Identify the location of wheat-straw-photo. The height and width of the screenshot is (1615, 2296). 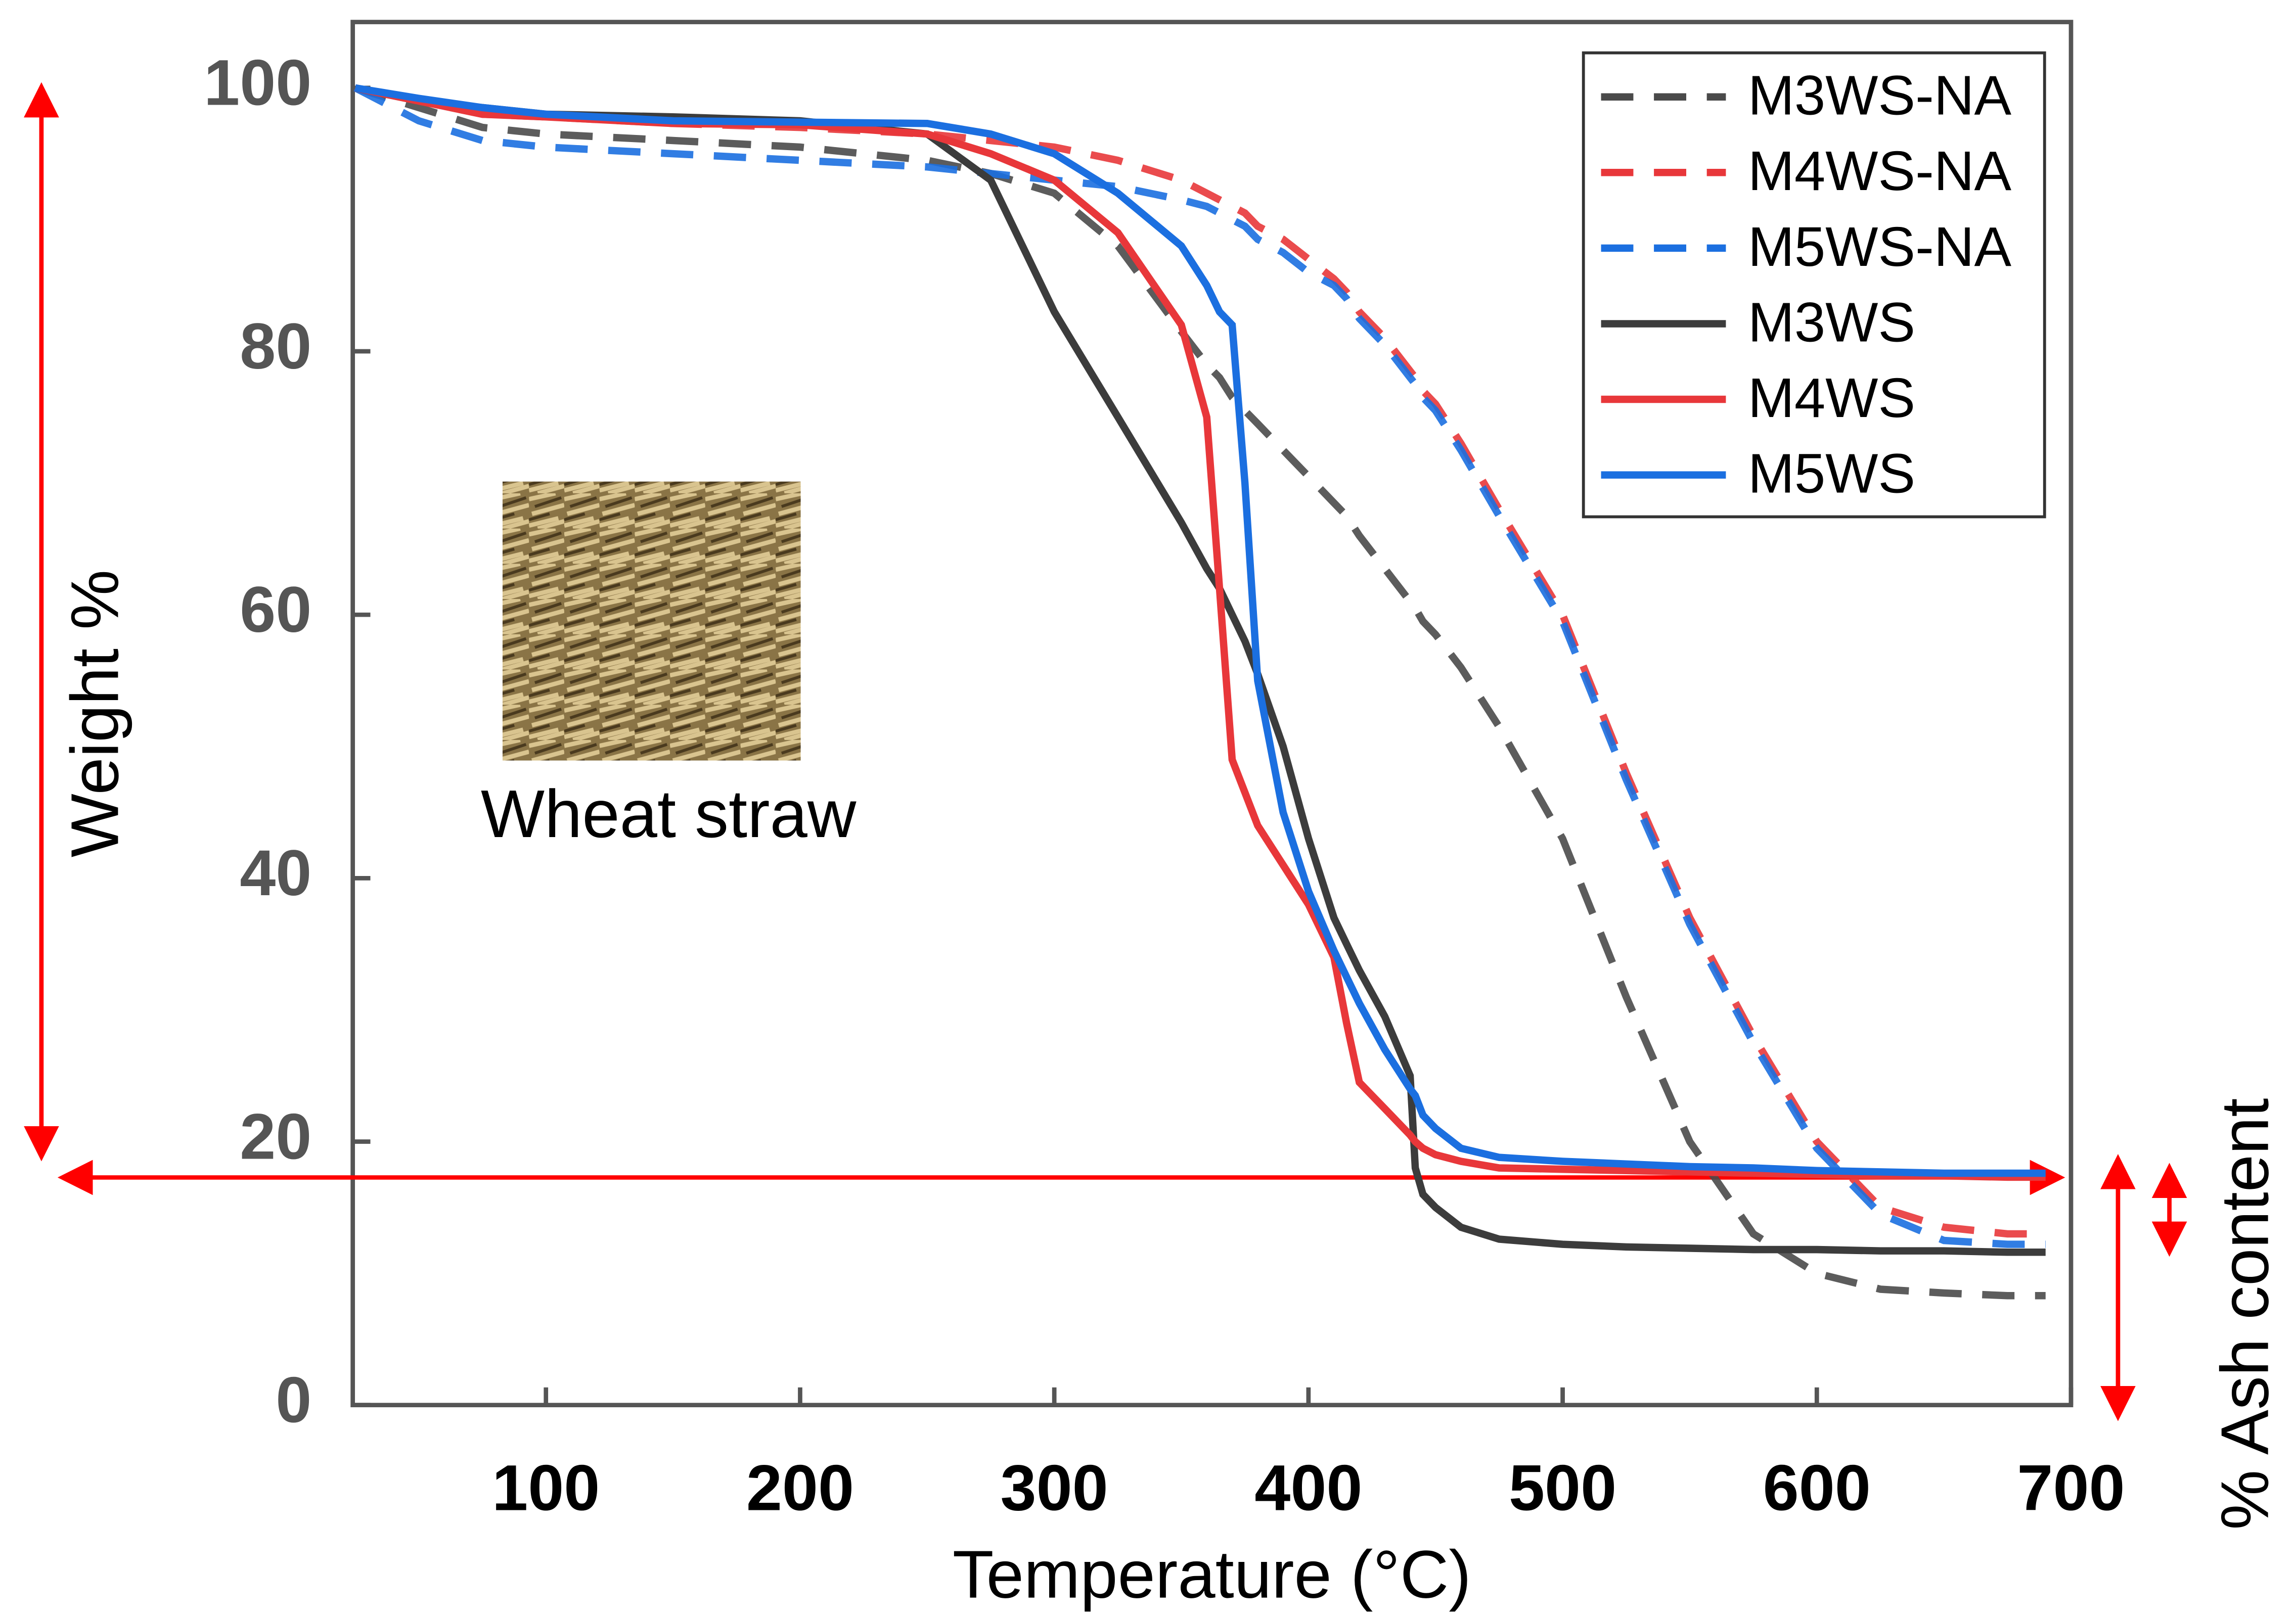
(651, 621).